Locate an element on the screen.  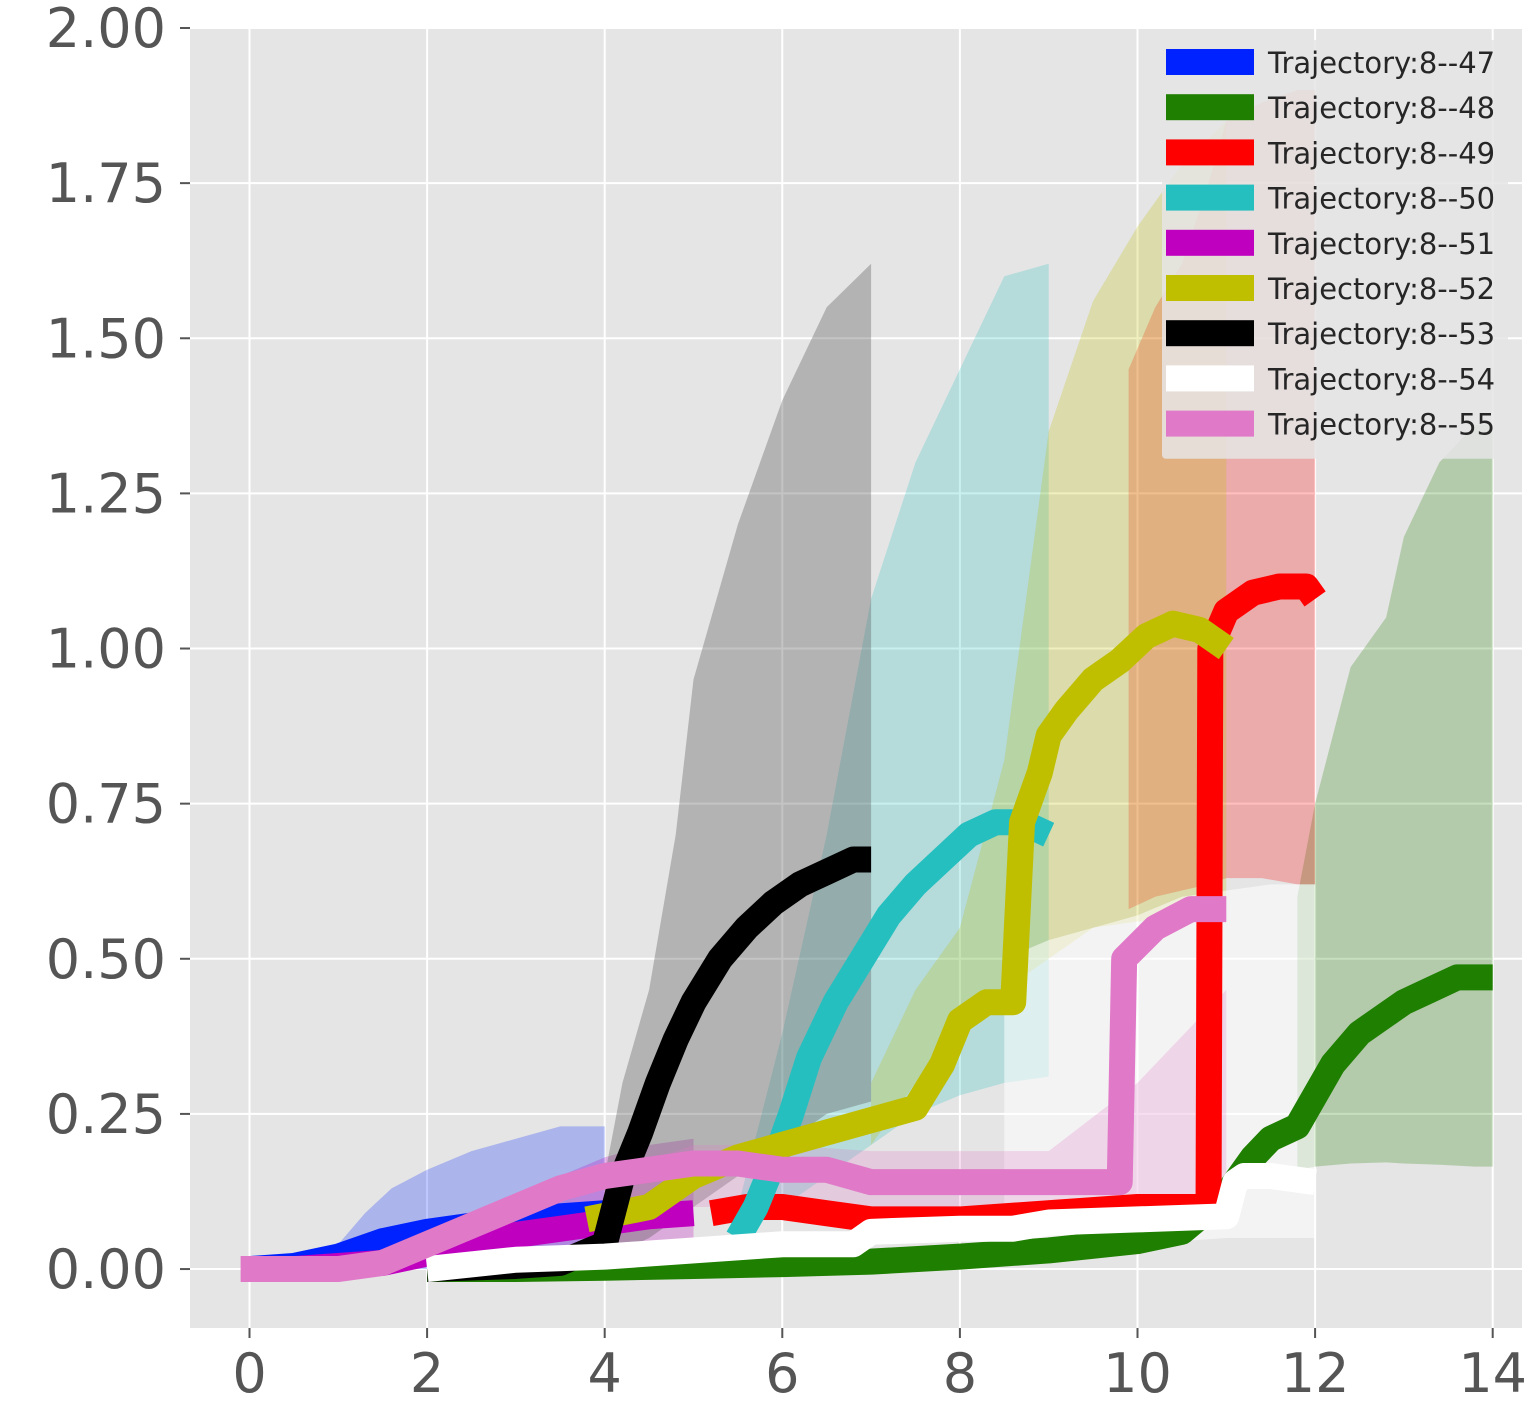
x-tick-label: 14 is located at coordinates (1492, 1373).